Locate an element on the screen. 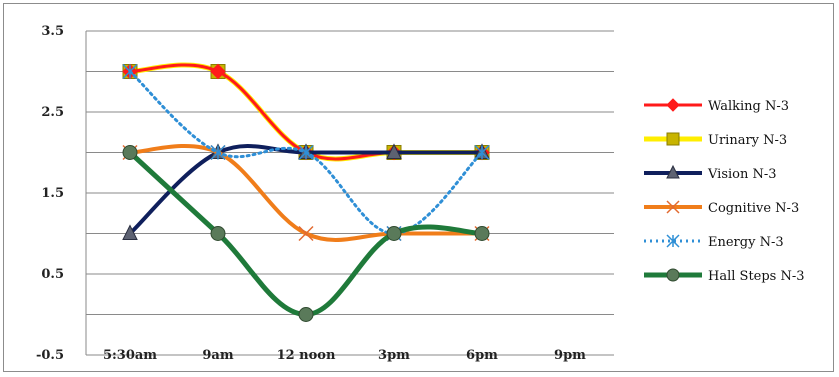  y-tick-label: 3.5 is located at coordinates (52, 31).